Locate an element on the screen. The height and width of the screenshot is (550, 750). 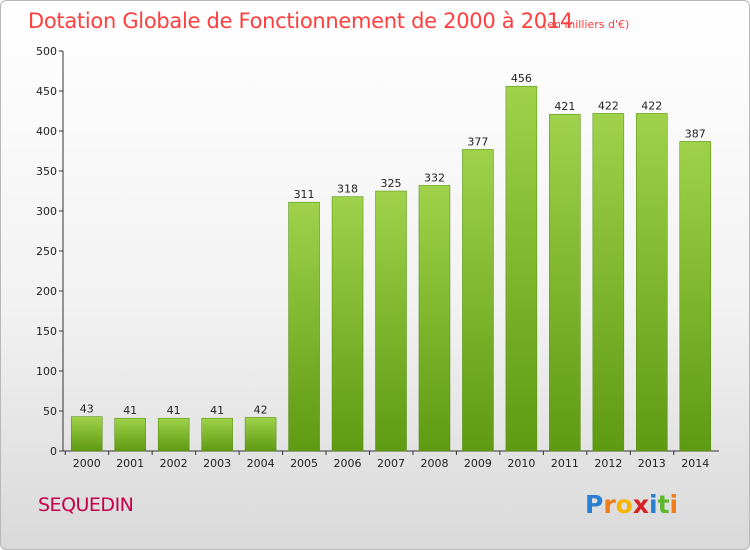
proxiti-logo: Proxiti is located at coordinates (632, 504).